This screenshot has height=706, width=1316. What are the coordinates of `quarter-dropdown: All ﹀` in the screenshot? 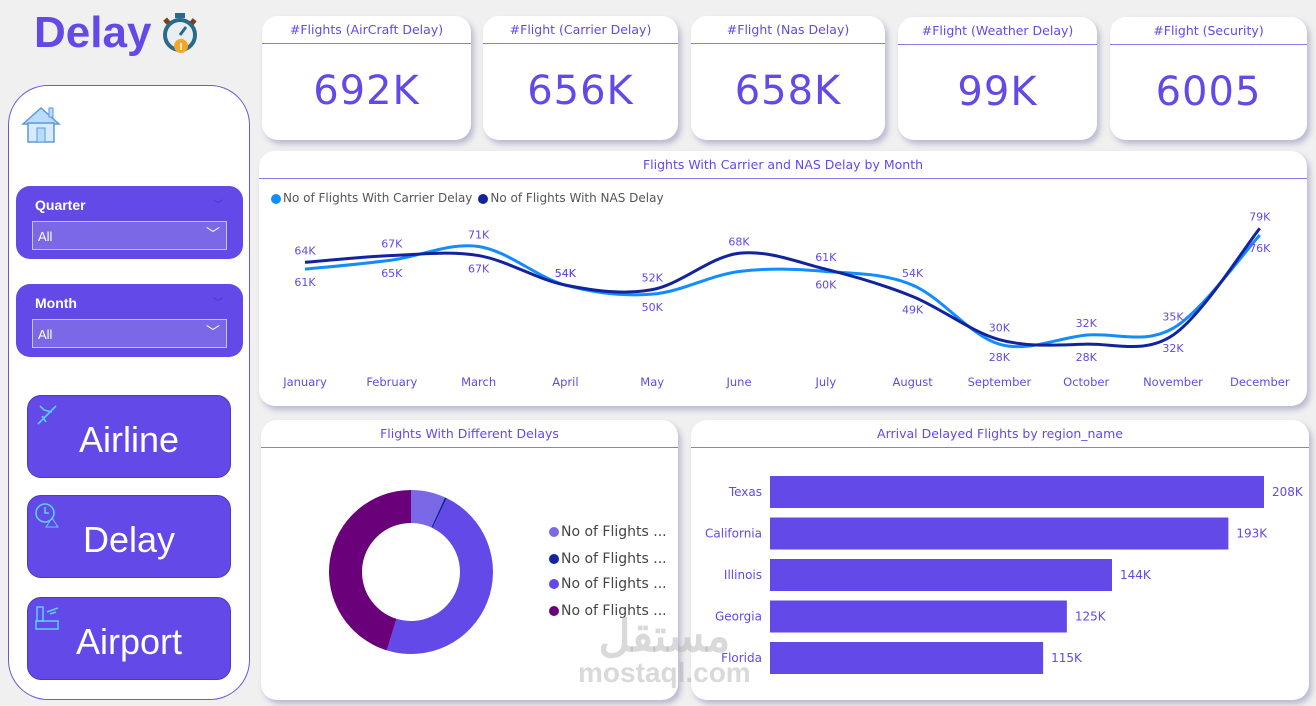 It's located at (129, 235).